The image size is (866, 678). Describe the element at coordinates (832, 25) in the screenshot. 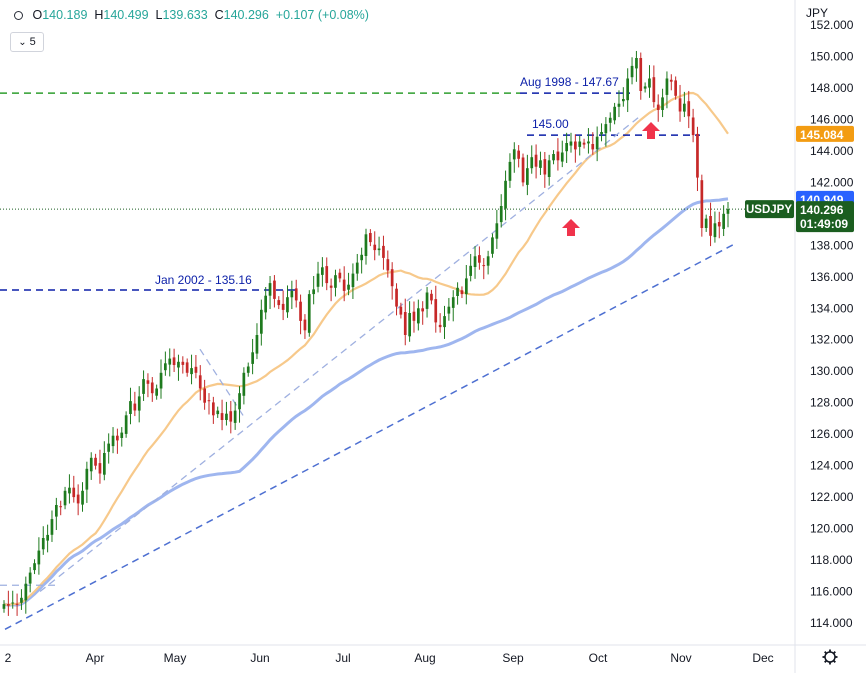

I see `price-tick-label: 152.000` at that location.